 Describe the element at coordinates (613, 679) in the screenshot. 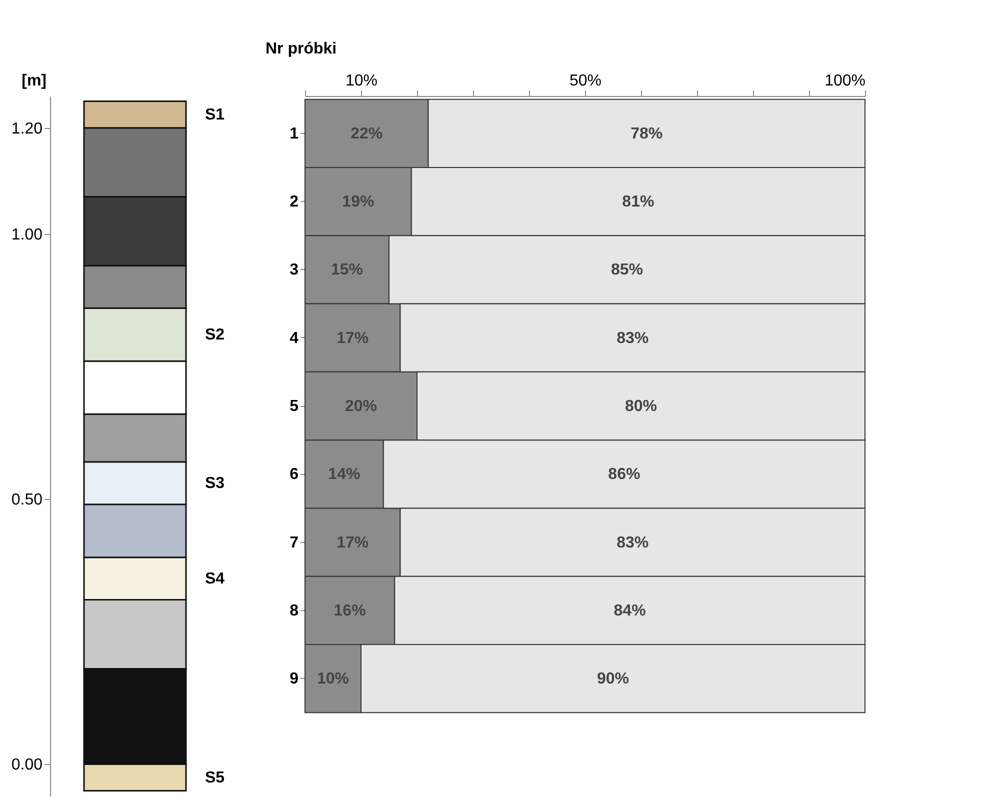

I see `text: 90%` at that location.